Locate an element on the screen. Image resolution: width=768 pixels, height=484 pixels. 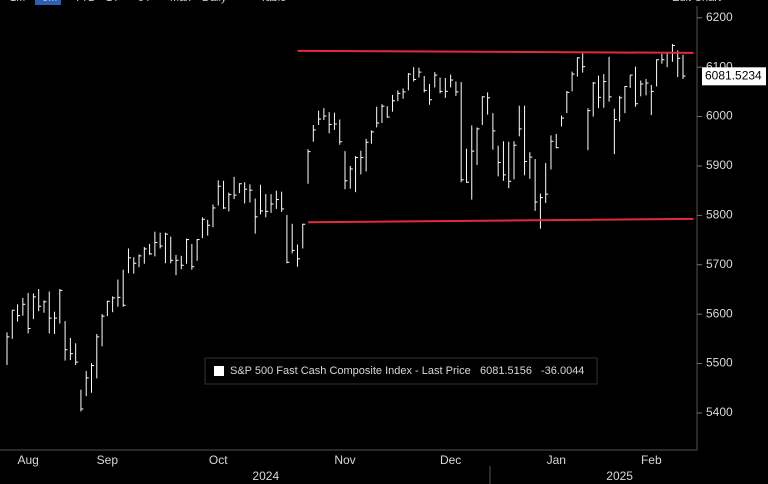
y-tick-label: 5900 is located at coordinates (719, 165).